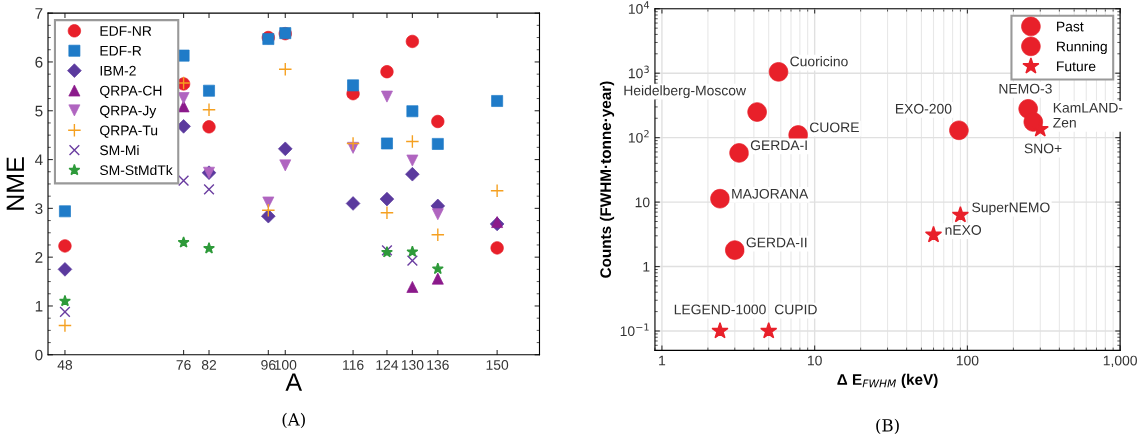  Describe the element at coordinates (815, 360) in the screenshot. I see `x-tick-label: 10` at that location.